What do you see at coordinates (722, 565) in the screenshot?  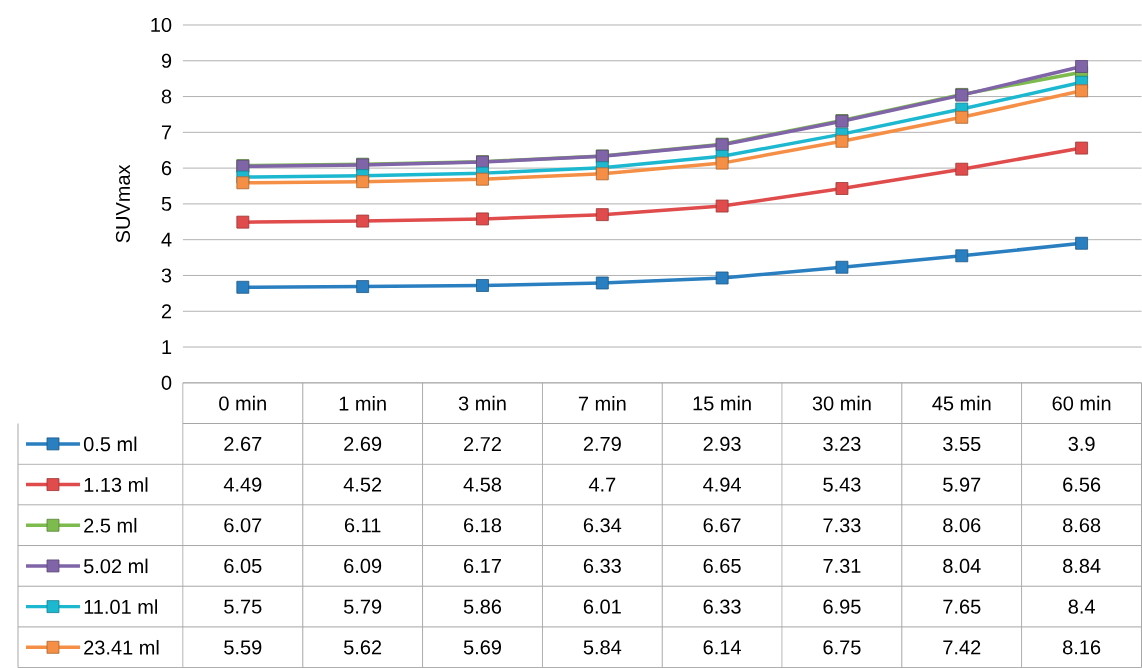 I see `data-label: 6.65` at bounding box center [722, 565].